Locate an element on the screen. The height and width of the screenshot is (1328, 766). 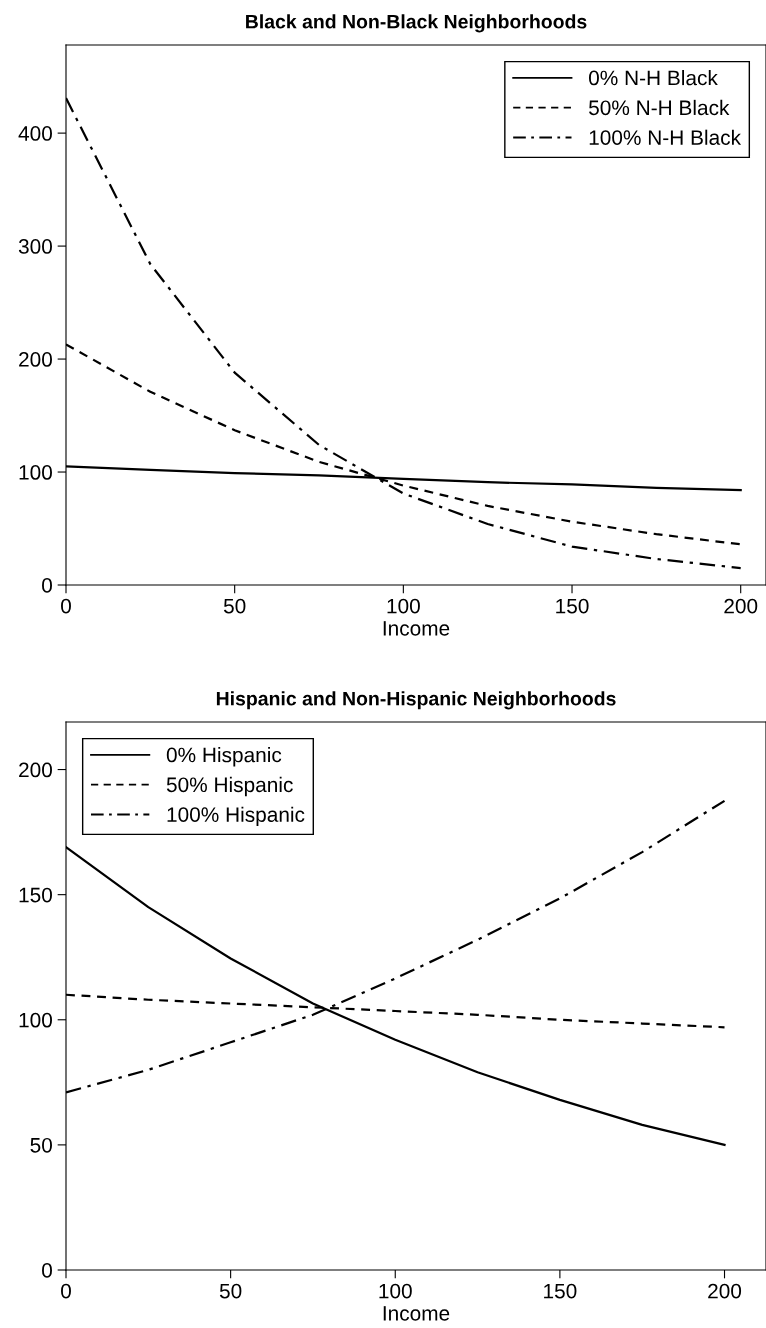
y-tick-label: 50 is located at coordinates (41, 1145).